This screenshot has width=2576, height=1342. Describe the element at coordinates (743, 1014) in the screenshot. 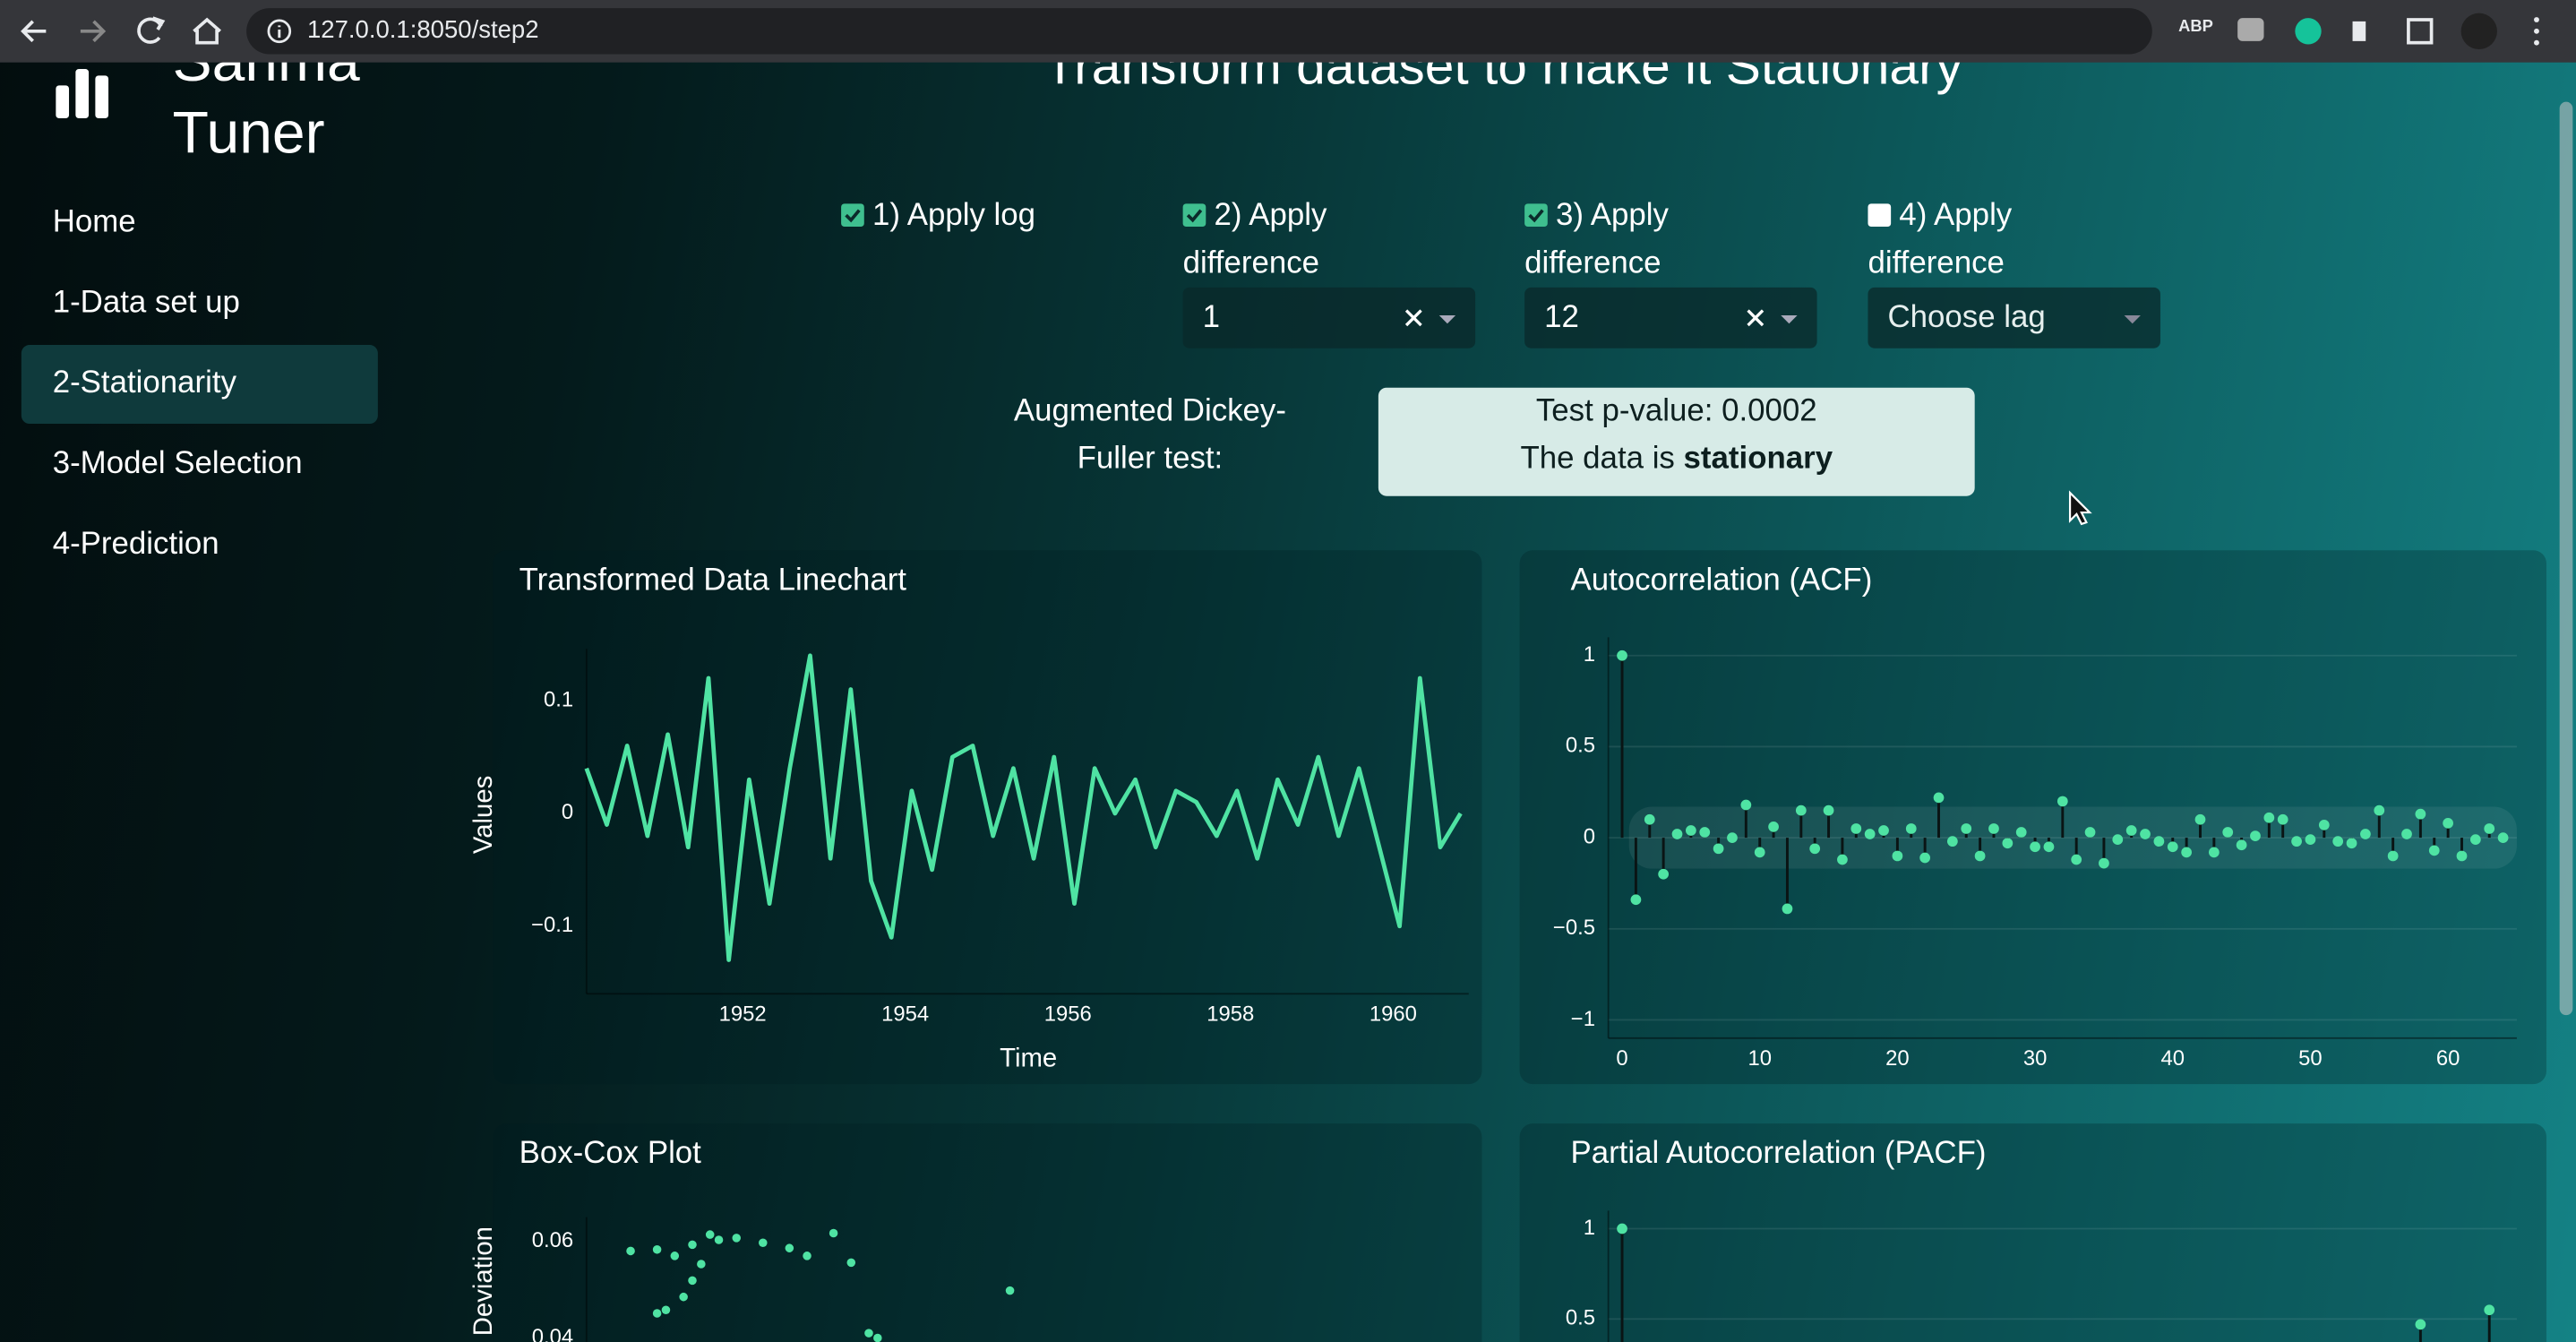

I see `x-tick-label: 1952` at that location.